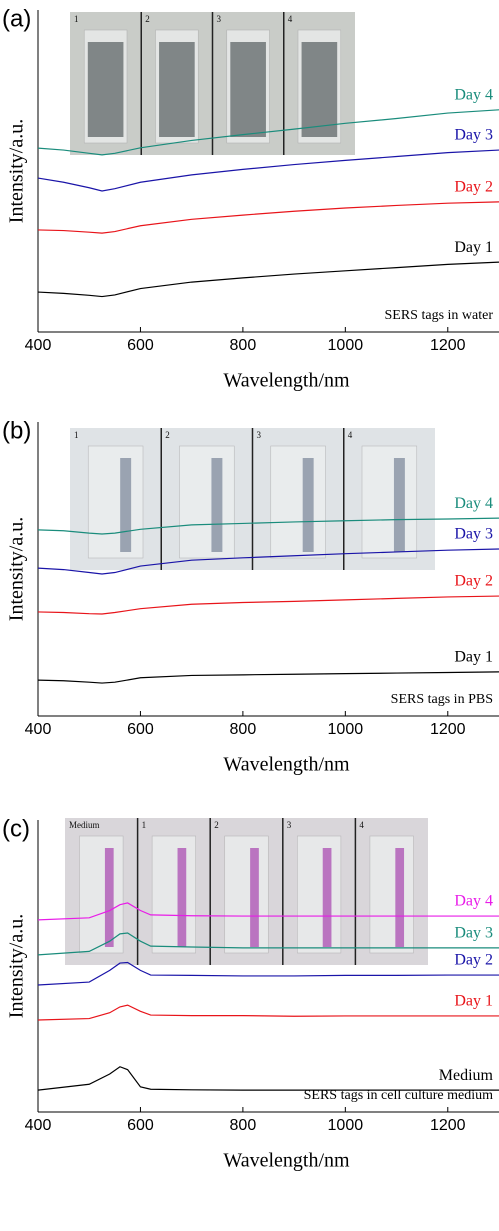 This screenshot has width=499, height=1231. I want to click on panel-label: (b), so click(16, 430).